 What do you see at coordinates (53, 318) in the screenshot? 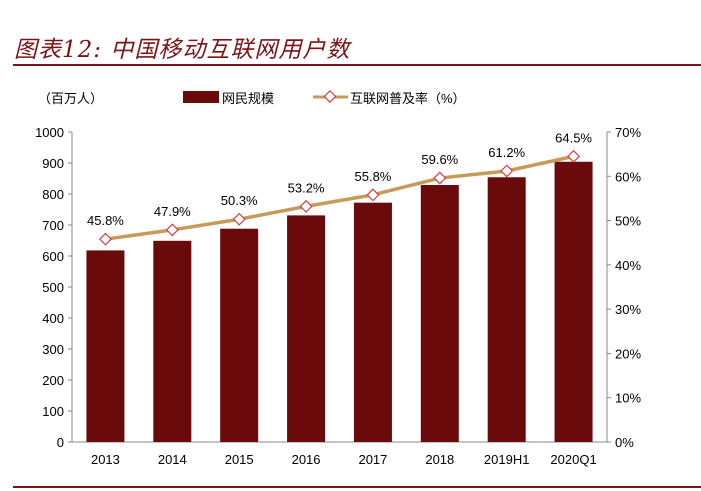
I see `left-tick-label: 400` at bounding box center [53, 318].